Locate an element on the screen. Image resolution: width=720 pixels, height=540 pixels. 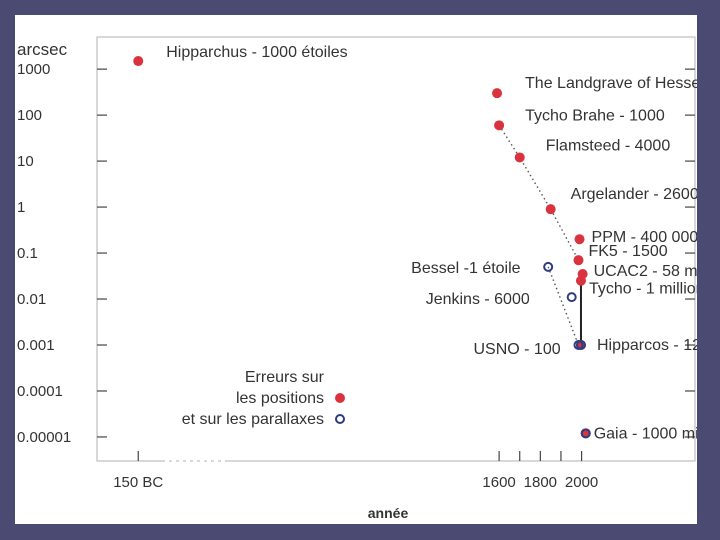
point-label: UCAC2 - 58 million is located at coordinates (645, 271).